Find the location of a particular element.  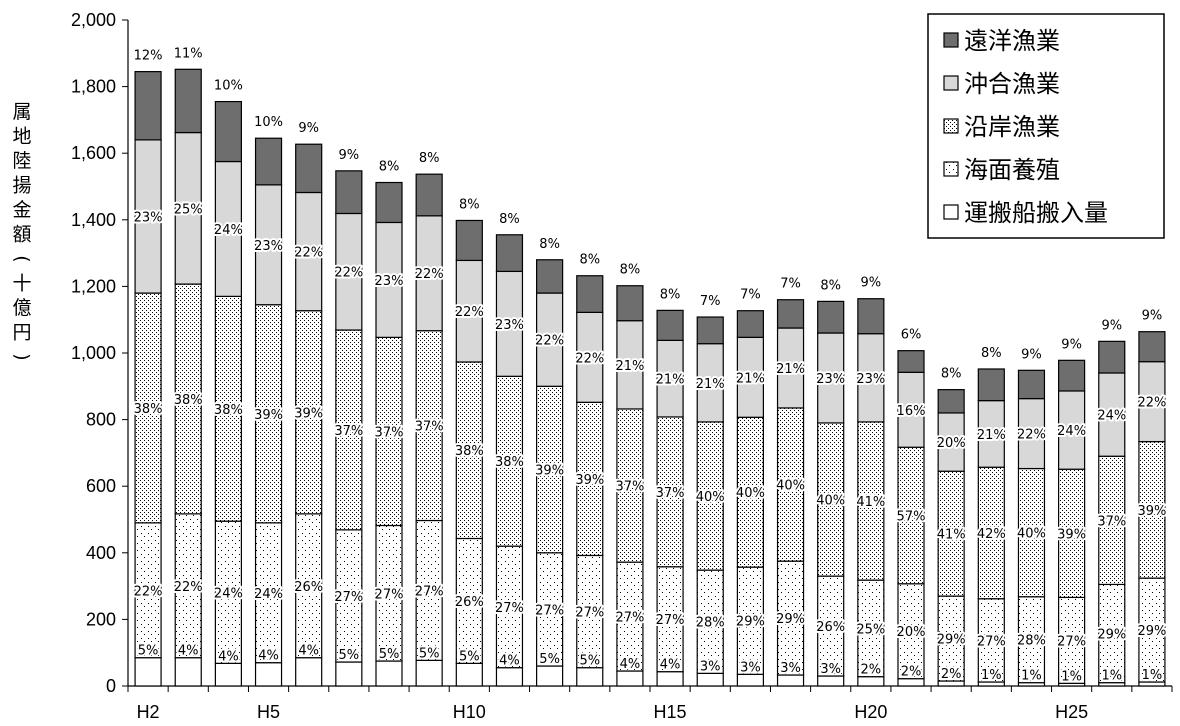

y-tick-label: 400 is located at coordinates (101, 553).